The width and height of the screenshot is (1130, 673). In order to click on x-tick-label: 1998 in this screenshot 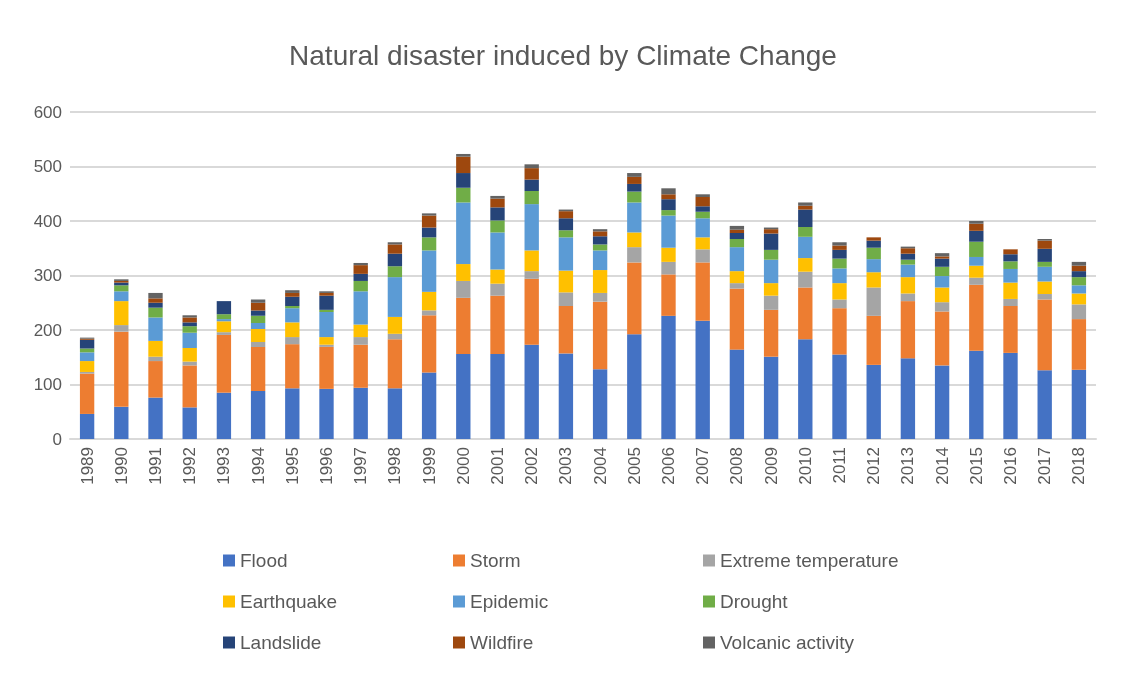, I will do `click(395, 466)`.